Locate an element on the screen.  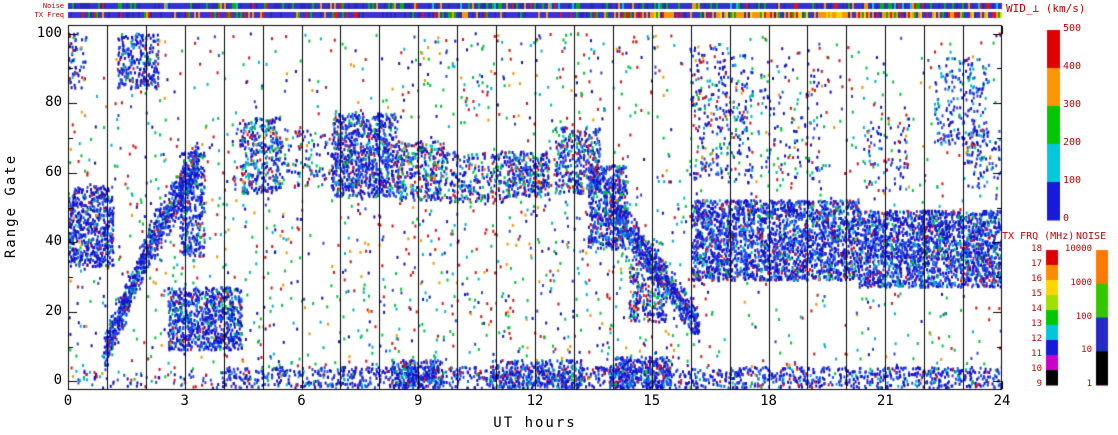
noise-colorbar-tick-label: 10 is located at coordinates (1086, 350).